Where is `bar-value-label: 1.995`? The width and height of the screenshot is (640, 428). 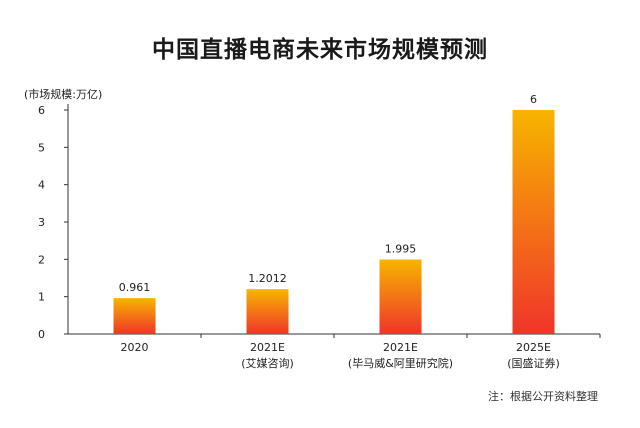
bar-value-label: 1.995 is located at coordinates (401, 249).